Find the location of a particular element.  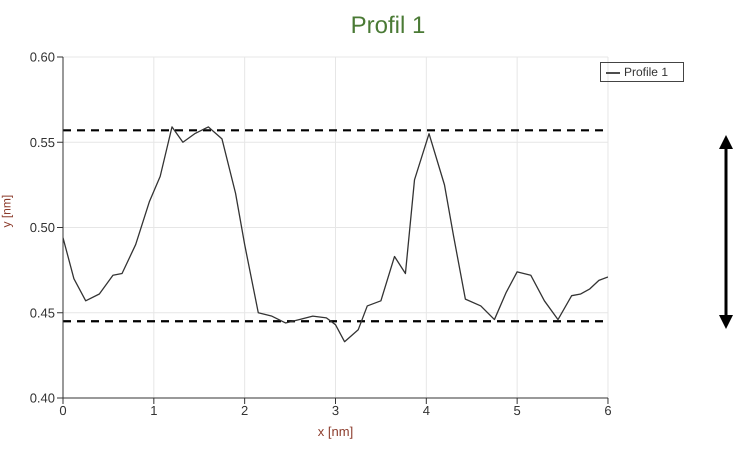

y-tick-label: 0.60 is located at coordinates (42, 57).